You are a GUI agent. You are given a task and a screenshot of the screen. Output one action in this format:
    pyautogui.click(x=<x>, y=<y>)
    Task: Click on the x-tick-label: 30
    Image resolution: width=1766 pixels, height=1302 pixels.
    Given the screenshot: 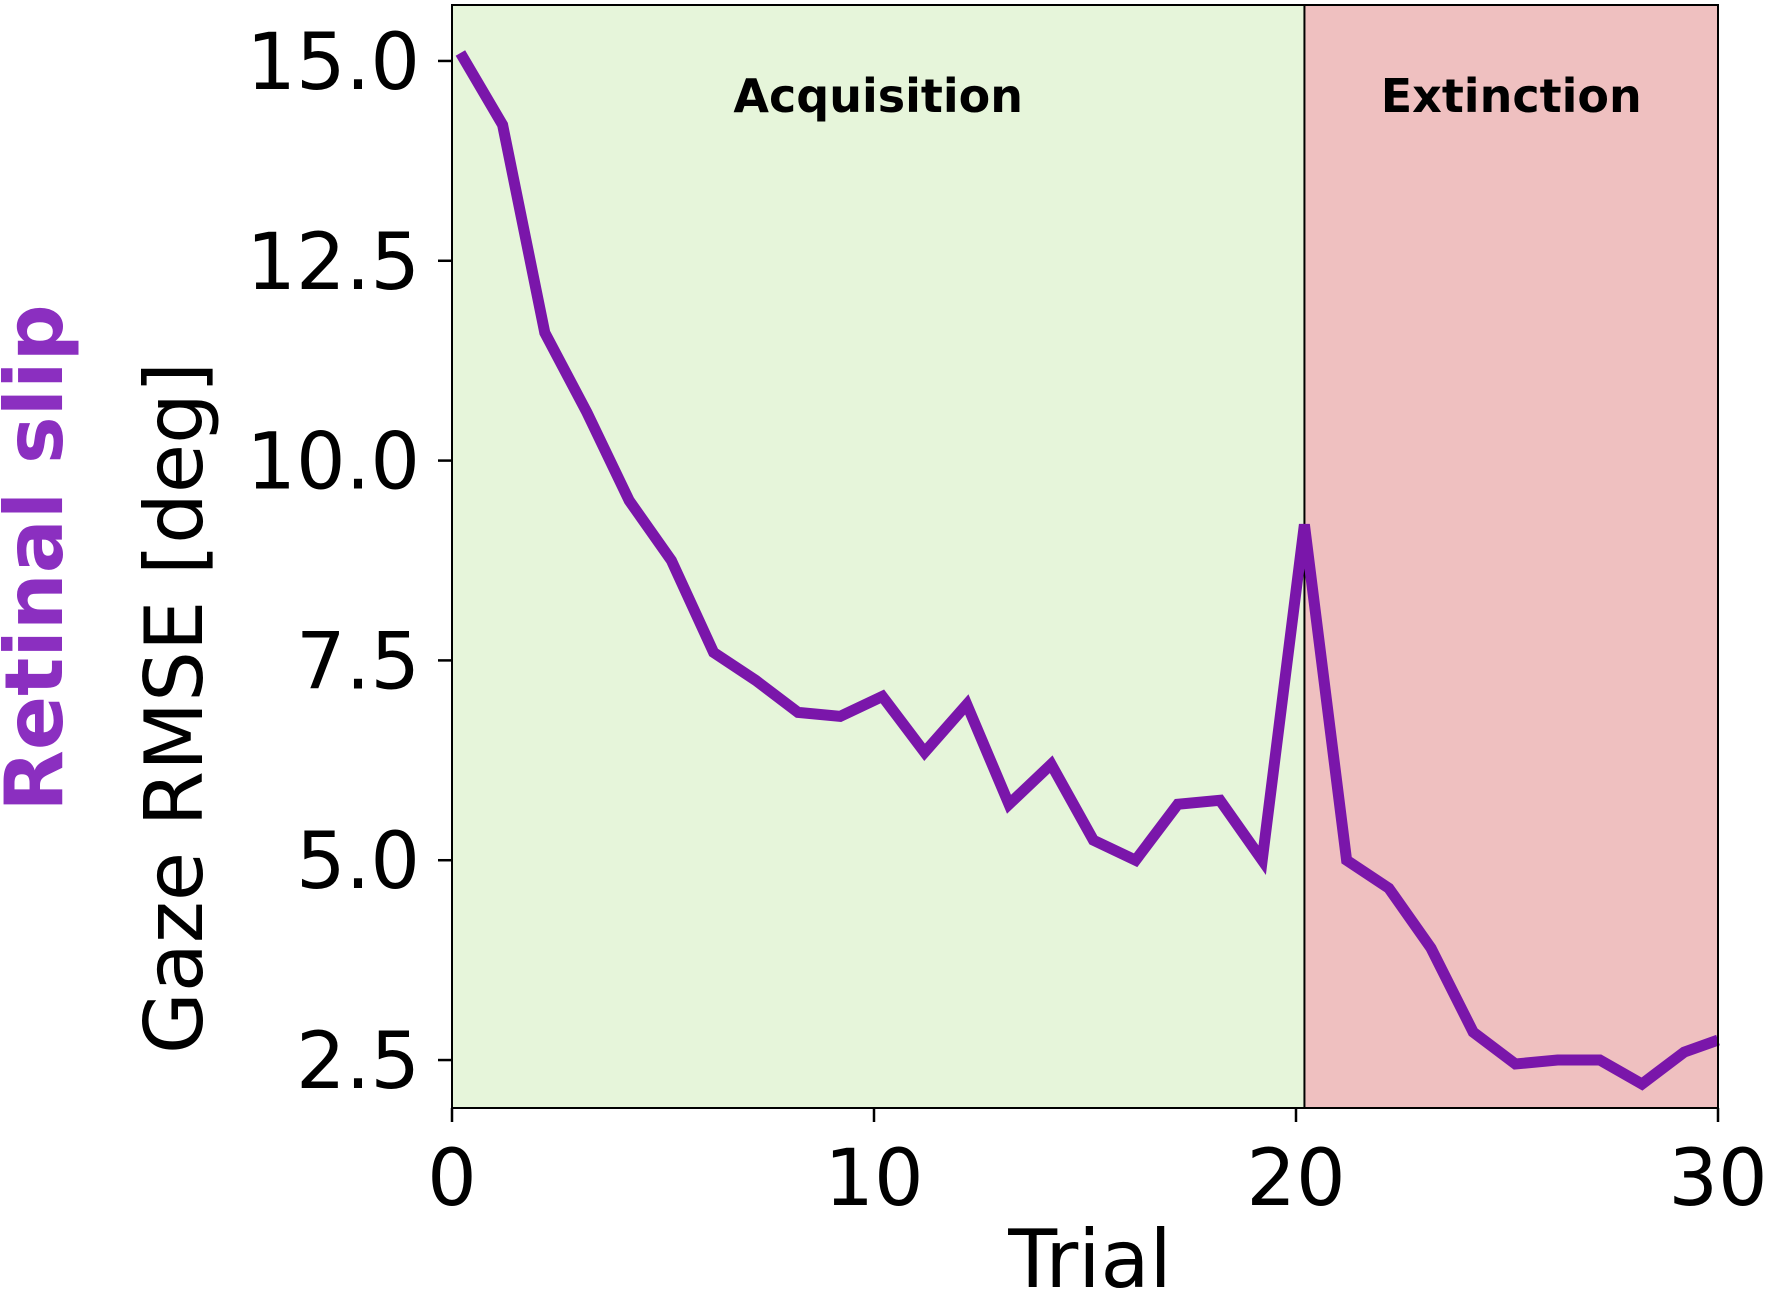 What is the action you would take?
    pyautogui.click(x=1717, y=1179)
    